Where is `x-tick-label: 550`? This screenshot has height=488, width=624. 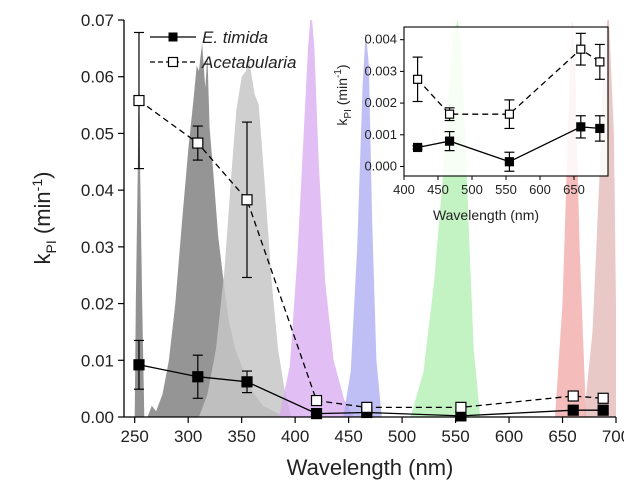
x-tick-label: 550 is located at coordinates (455, 436).